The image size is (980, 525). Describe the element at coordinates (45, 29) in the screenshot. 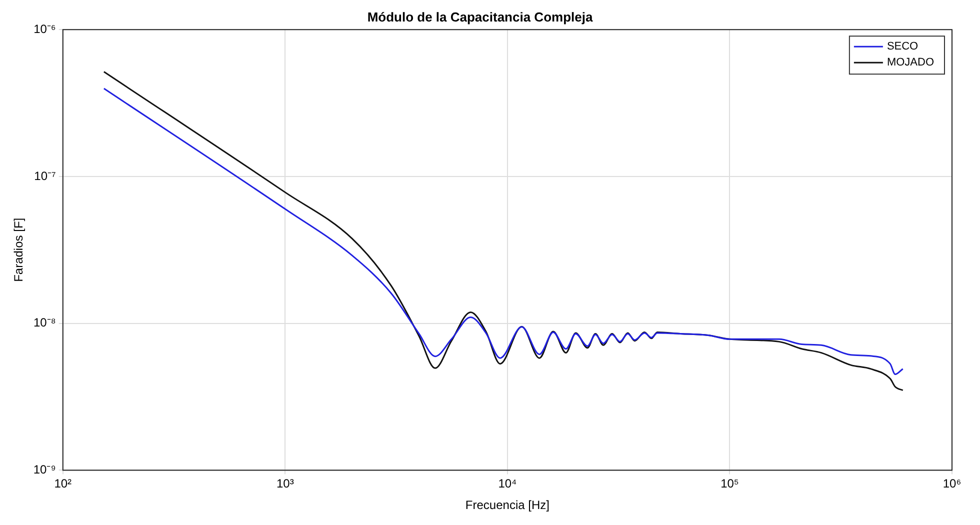

I see `y-tick-label: 10⁻⁶` at that location.